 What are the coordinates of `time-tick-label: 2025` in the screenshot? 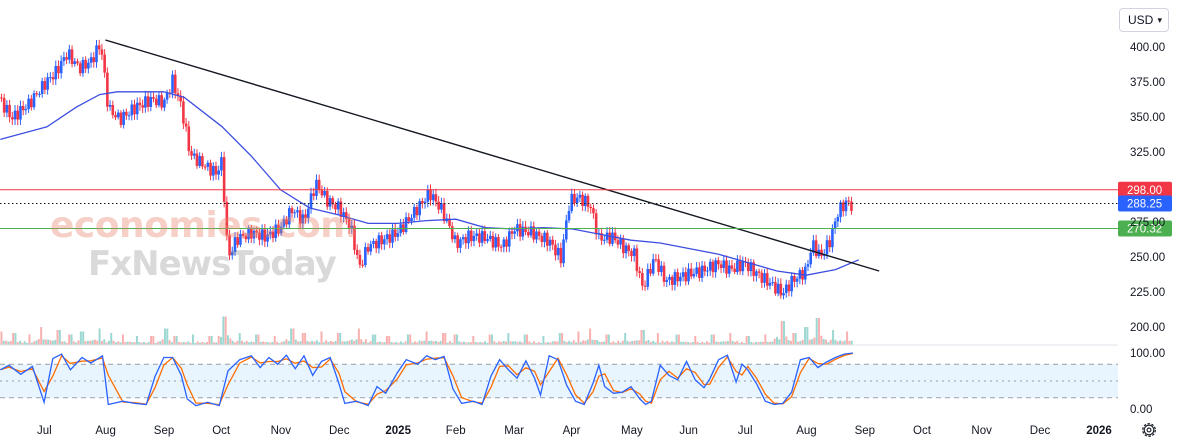 It's located at (398, 431).